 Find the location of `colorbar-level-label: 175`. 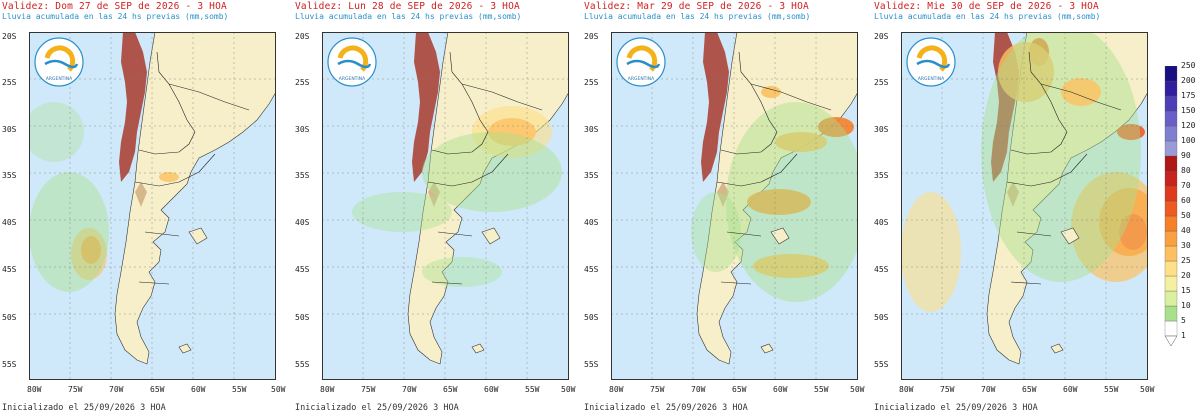

colorbar-level-label: 175 is located at coordinates (1188, 95).